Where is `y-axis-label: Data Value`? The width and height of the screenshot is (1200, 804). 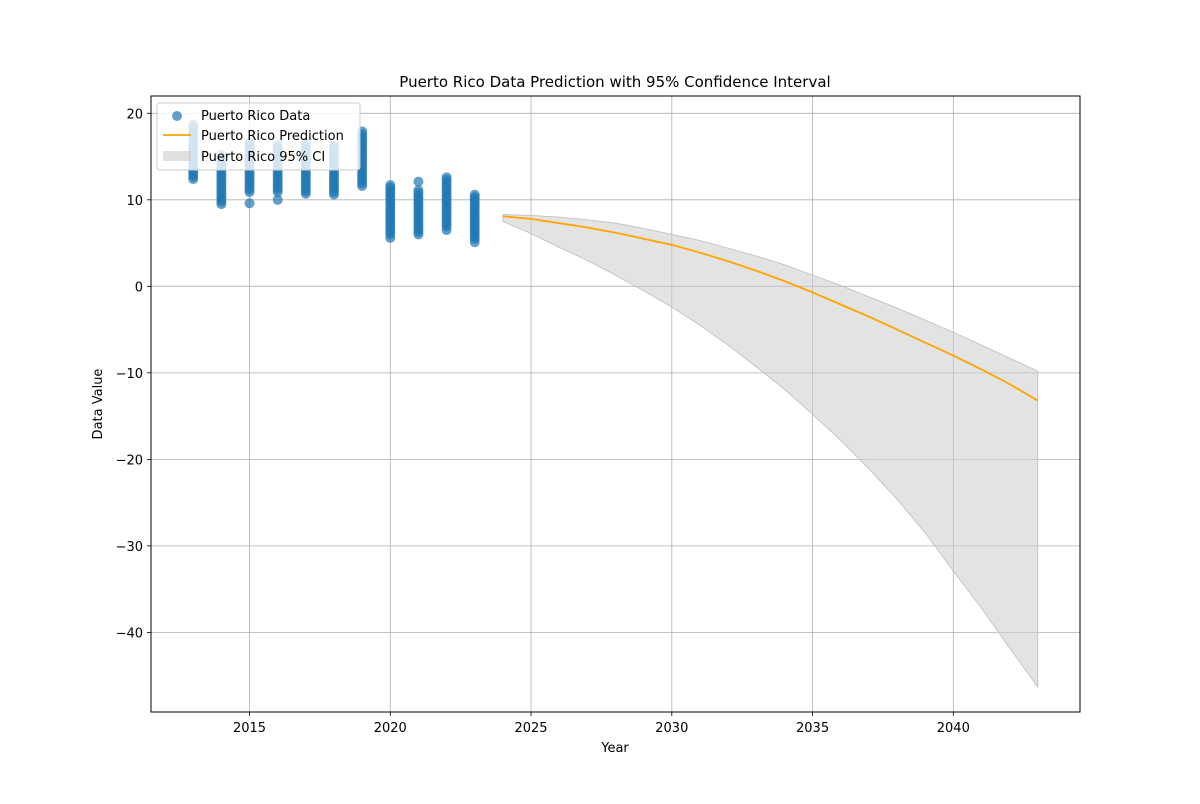 y-axis-label: Data Value is located at coordinates (98, 404).